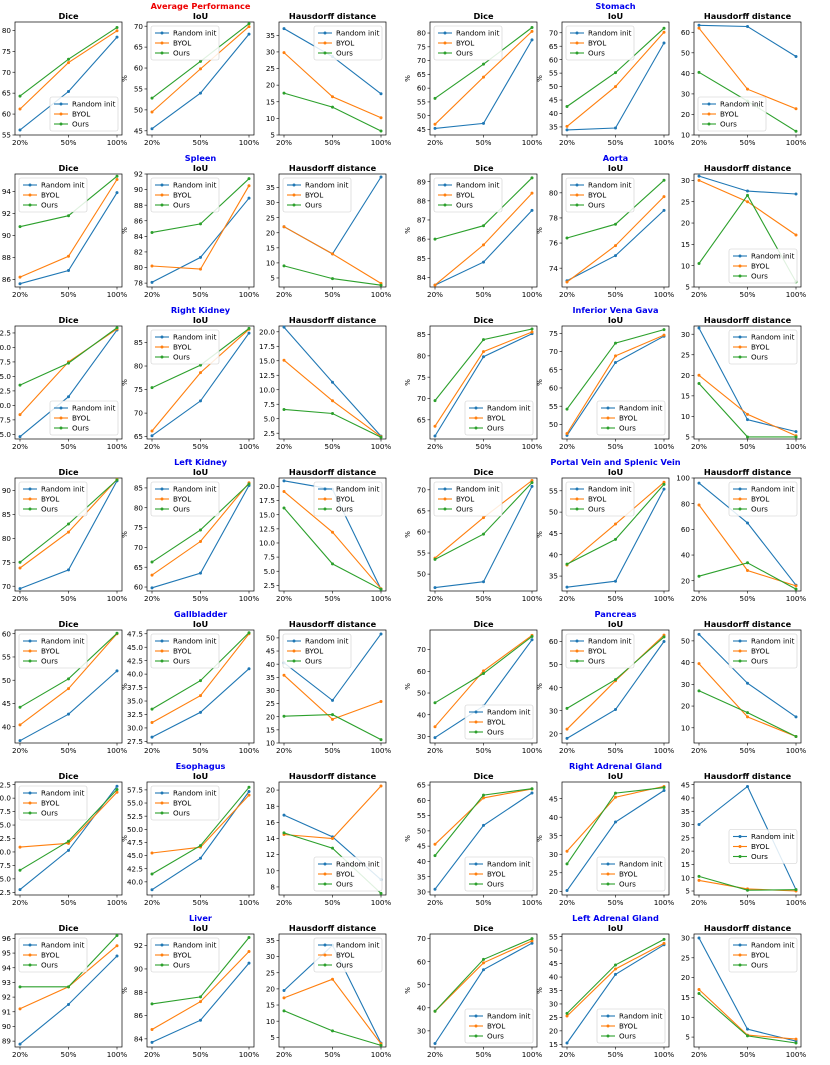 The width and height of the screenshot is (830, 1065). What do you see at coordinates (686, 662) in the screenshot?
I see `y-tick-label: 40` at bounding box center [686, 662].